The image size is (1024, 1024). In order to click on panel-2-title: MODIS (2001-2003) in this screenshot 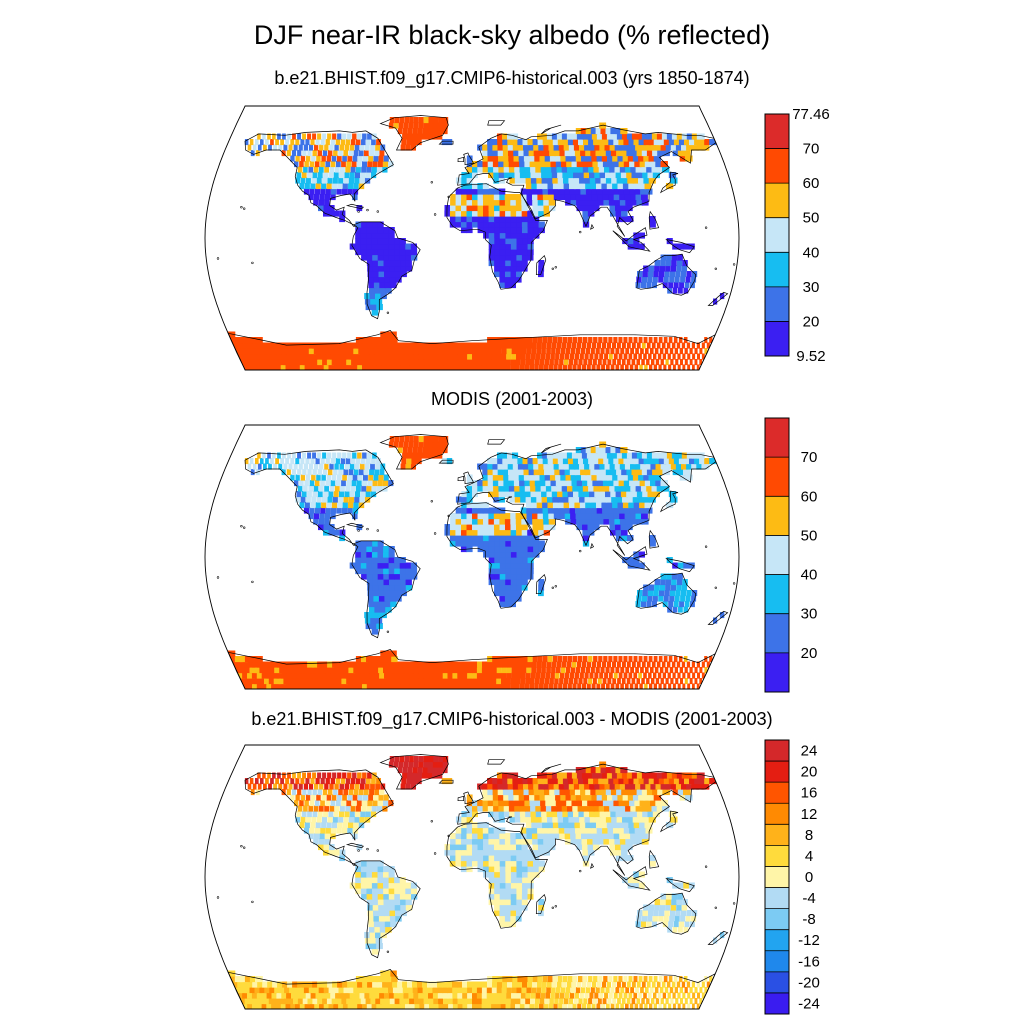, I will do `click(512, 399)`.